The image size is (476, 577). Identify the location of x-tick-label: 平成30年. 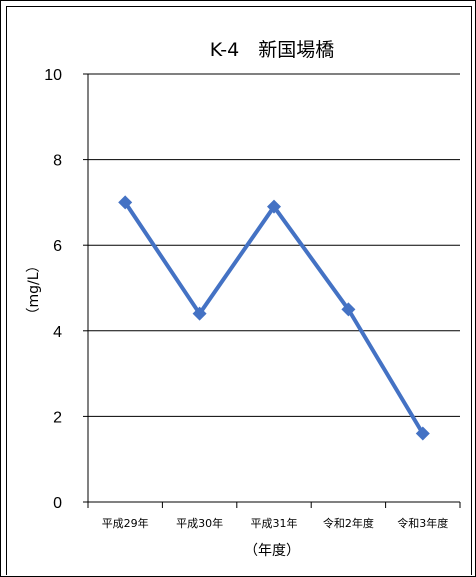
(199, 523).